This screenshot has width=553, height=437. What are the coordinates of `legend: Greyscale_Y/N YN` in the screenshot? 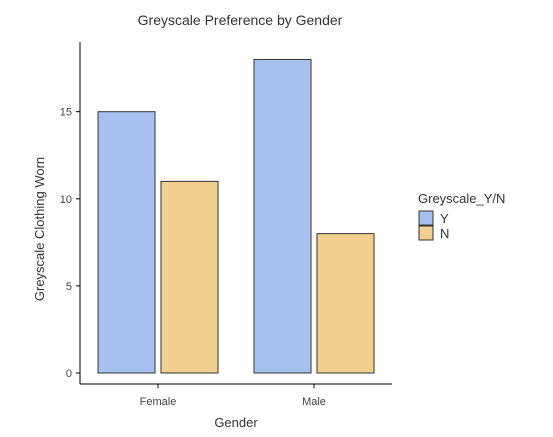 It's located at (461, 216).